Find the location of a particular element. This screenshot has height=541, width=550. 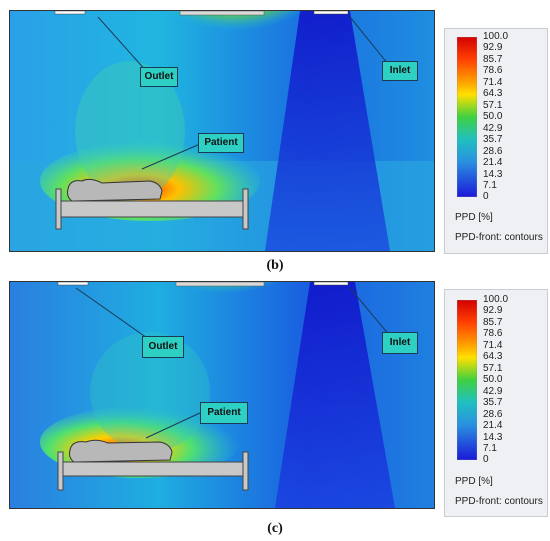

legend-title-c: PPD [%] is located at coordinates (474, 481).